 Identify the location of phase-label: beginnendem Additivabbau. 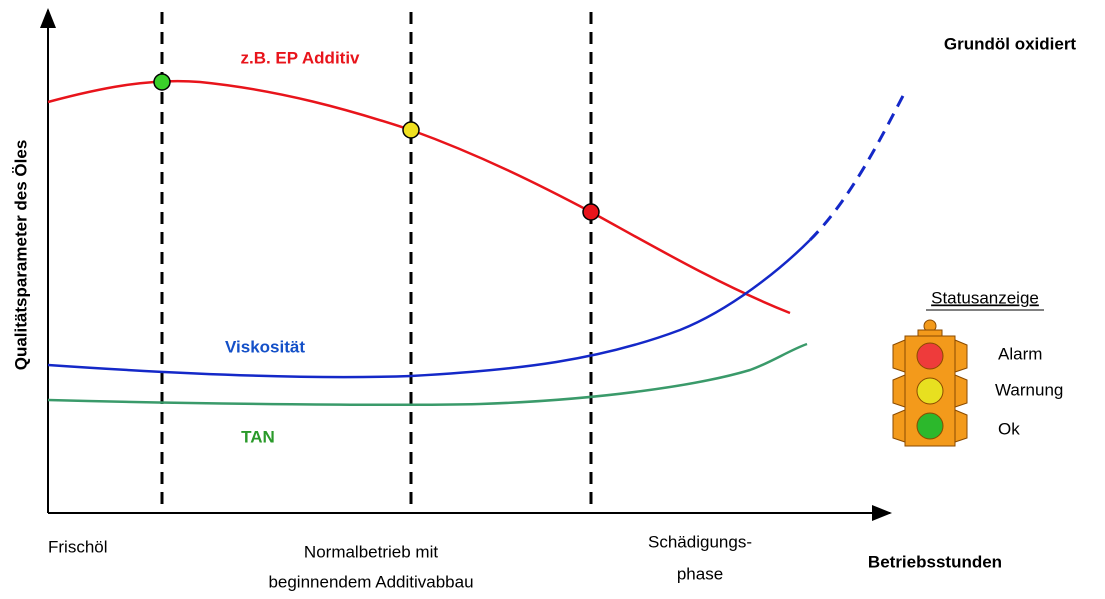
(370, 581).